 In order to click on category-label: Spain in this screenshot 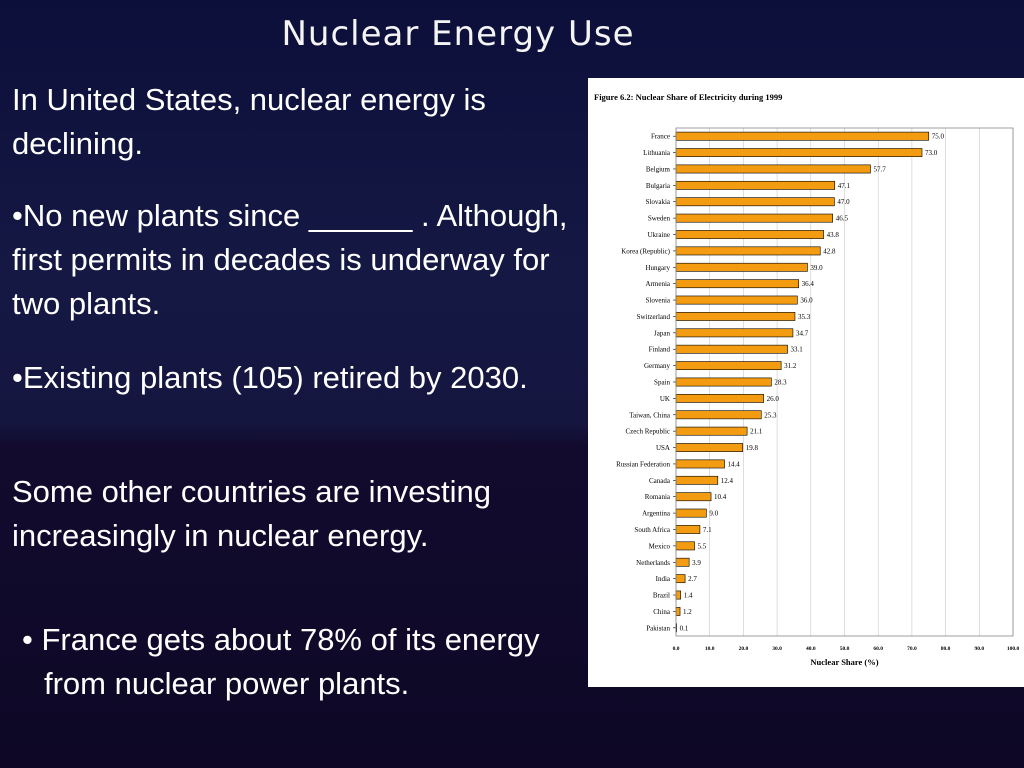, I will do `click(662, 383)`.